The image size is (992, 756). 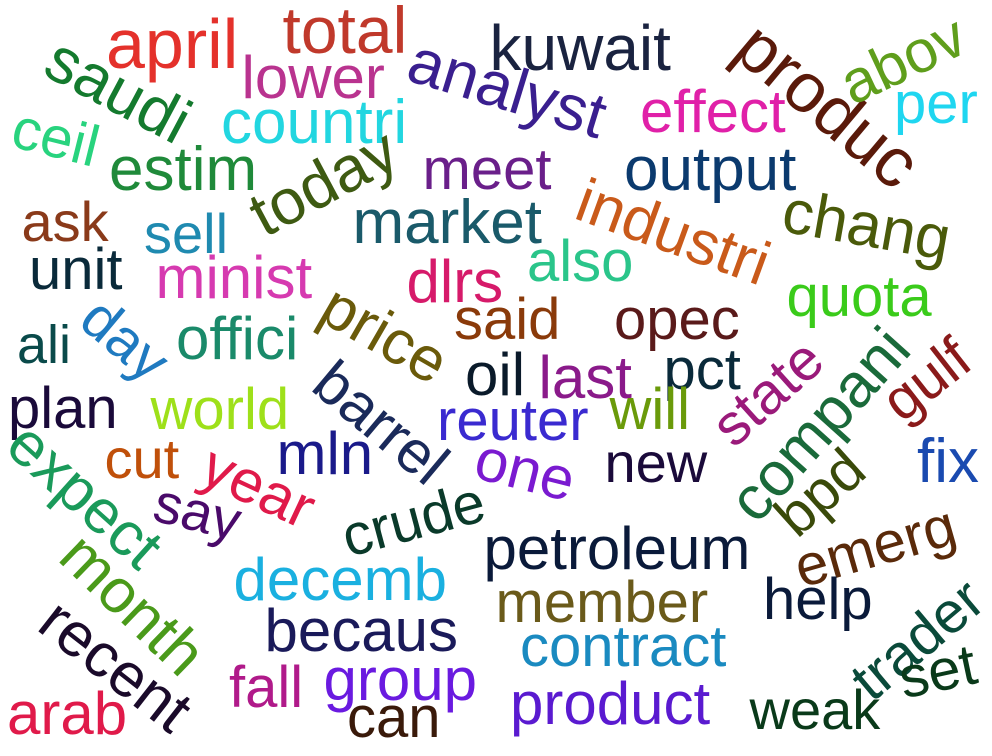 I want to click on cloud-word-meet: meet, so click(x=487, y=169).